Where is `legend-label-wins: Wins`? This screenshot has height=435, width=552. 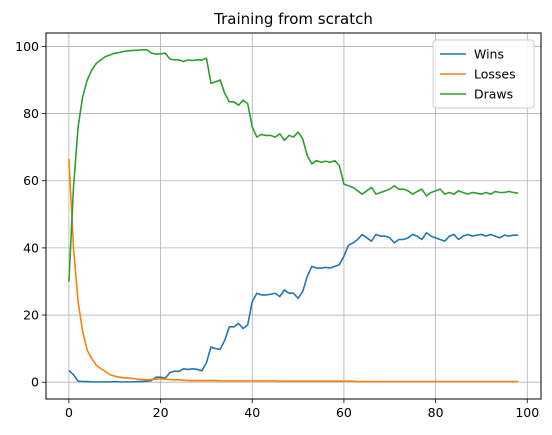 legend-label-wins: Wins is located at coordinates (489, 54).